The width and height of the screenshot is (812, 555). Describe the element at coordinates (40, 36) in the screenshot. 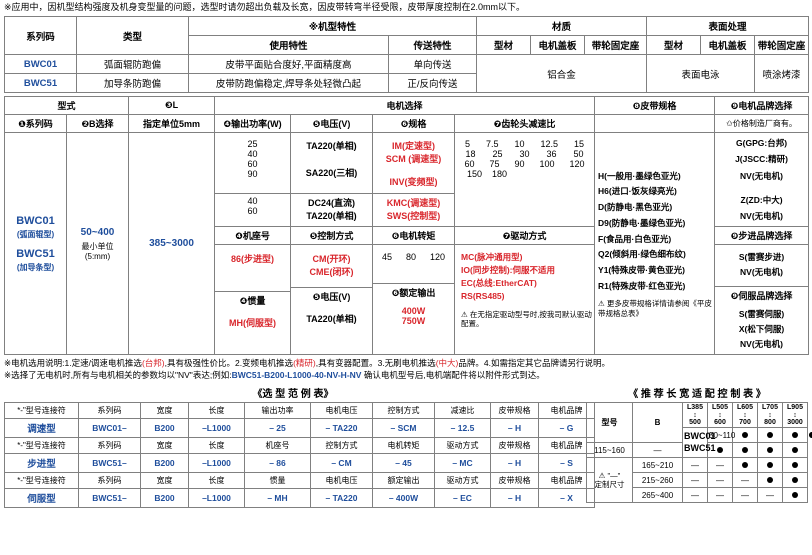

I see `header-series: 系列码` at that location.